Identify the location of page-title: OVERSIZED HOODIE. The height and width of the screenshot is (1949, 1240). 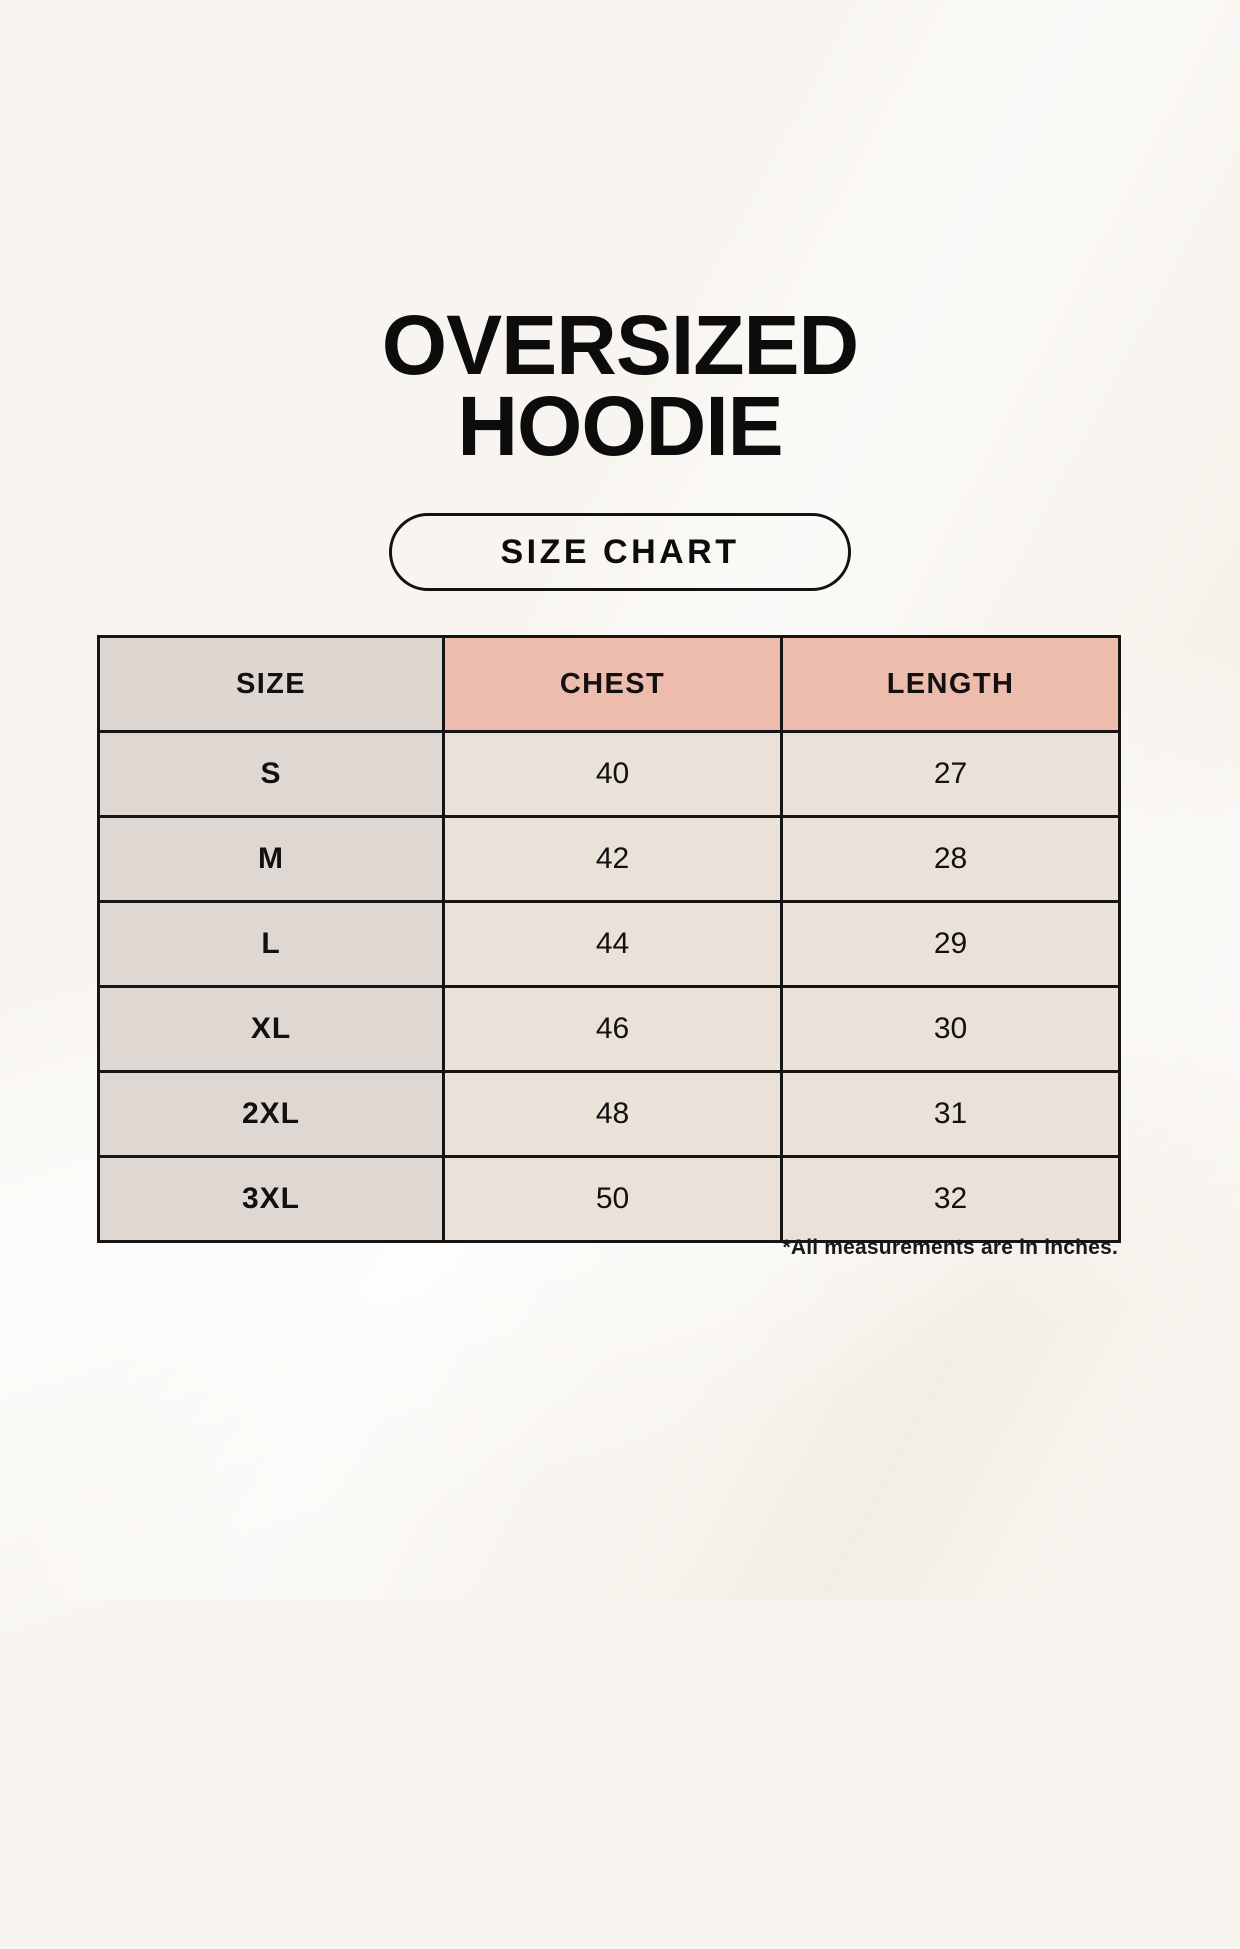
(620, 385).